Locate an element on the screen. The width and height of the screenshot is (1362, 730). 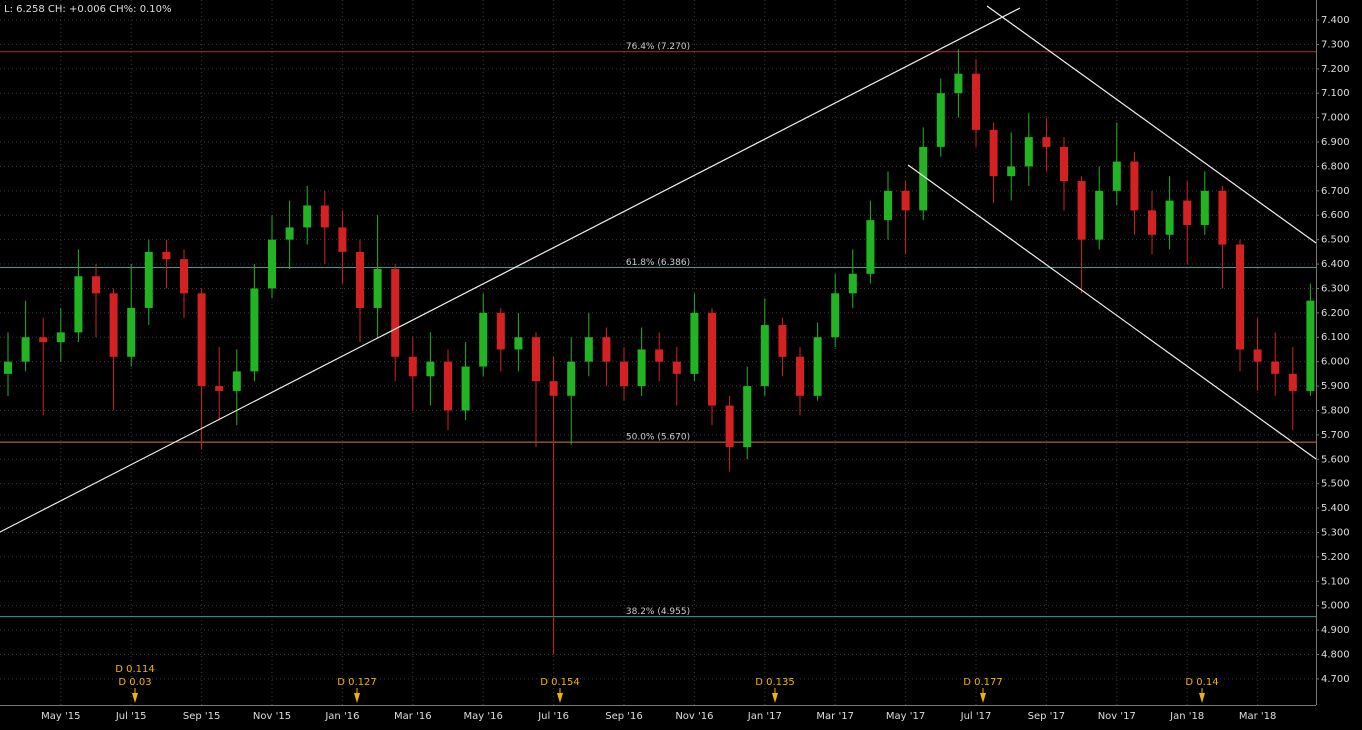
y-tick-label: 5.900 is located at coordinates (1335, 386).